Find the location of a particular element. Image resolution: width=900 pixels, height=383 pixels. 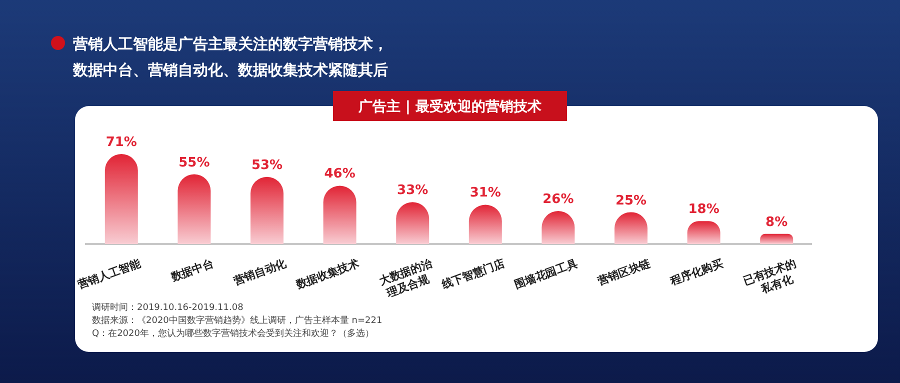

data-label: 53% is located at coordinates (267, 165).